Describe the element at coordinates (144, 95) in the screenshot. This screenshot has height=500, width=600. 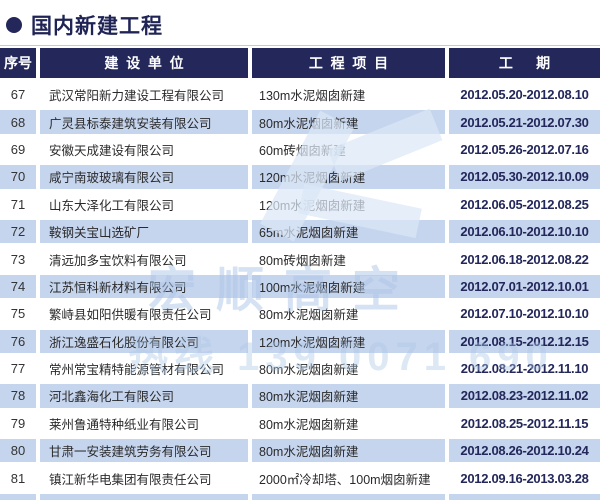
I see `company-cell: 武汉常阳新力建设工程有限公司` at that location.